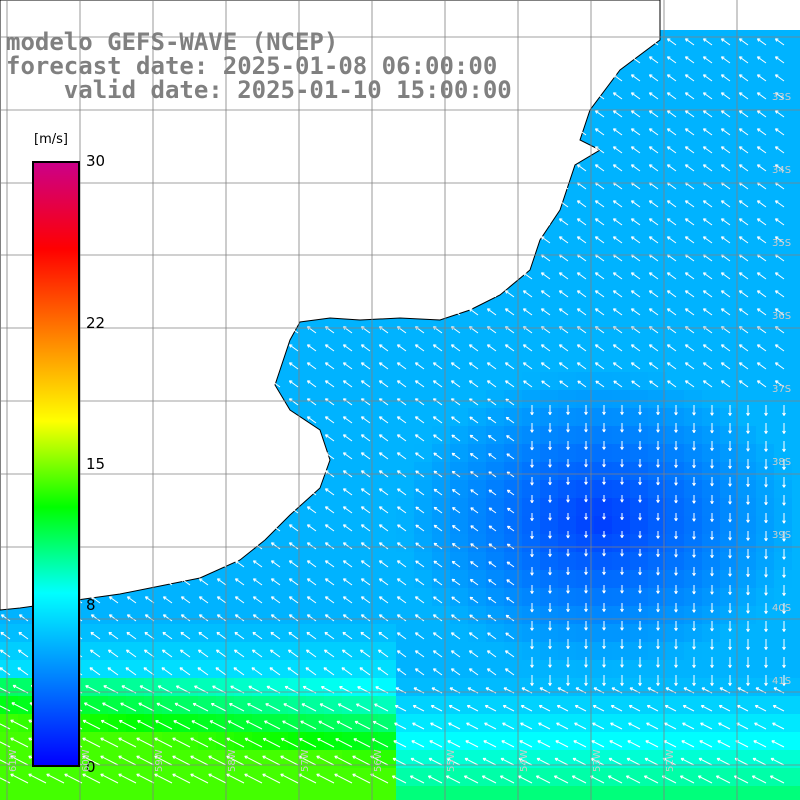 The width and height of the screenshot is (800, 800). What do you see at coordinates (252, 66) in the screenshot?
I see `title-forecast-date: forecast date: 2025-01-08 06:00:00` at bounding box center [252, 66].